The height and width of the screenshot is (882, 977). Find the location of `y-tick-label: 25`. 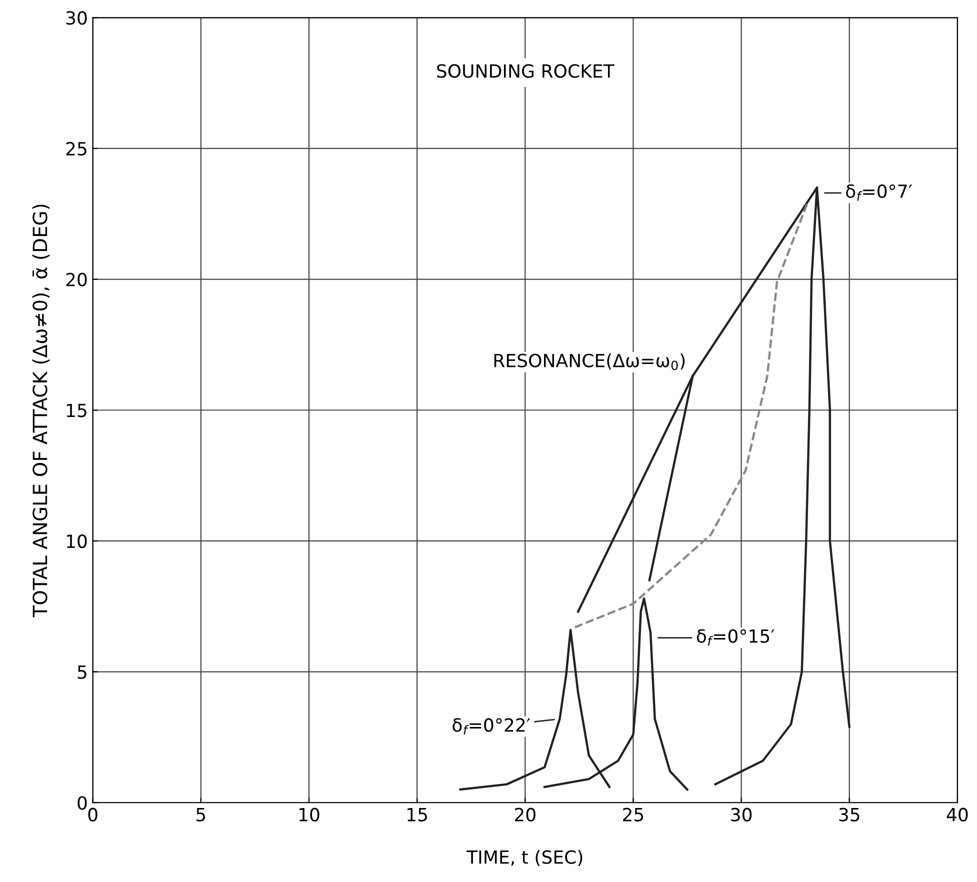

y-tick-label: 25 is located at coordinates (76, 149).